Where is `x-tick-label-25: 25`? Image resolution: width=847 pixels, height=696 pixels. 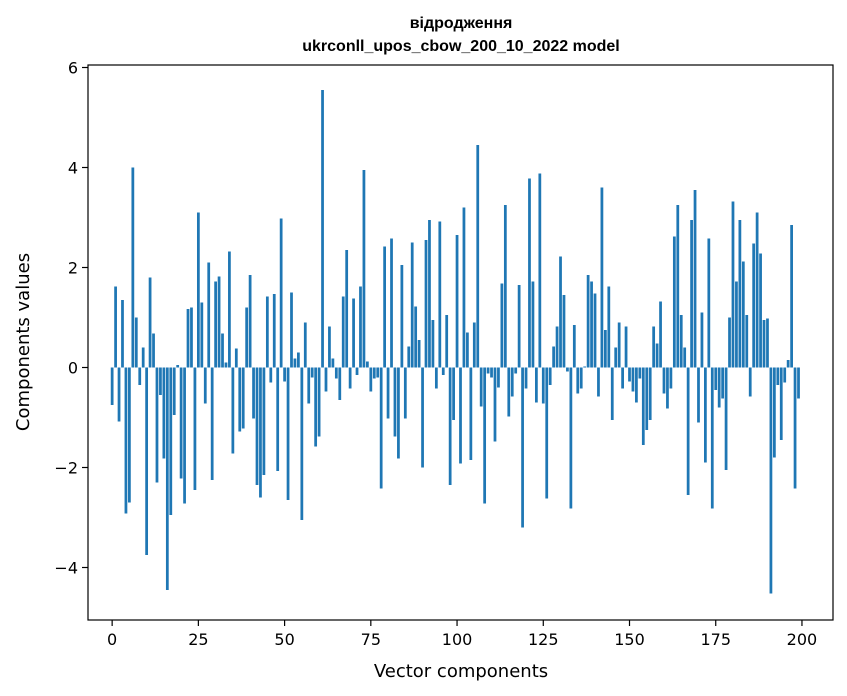 x-tick-label-25: 25 is located at coordinates (198, 639).